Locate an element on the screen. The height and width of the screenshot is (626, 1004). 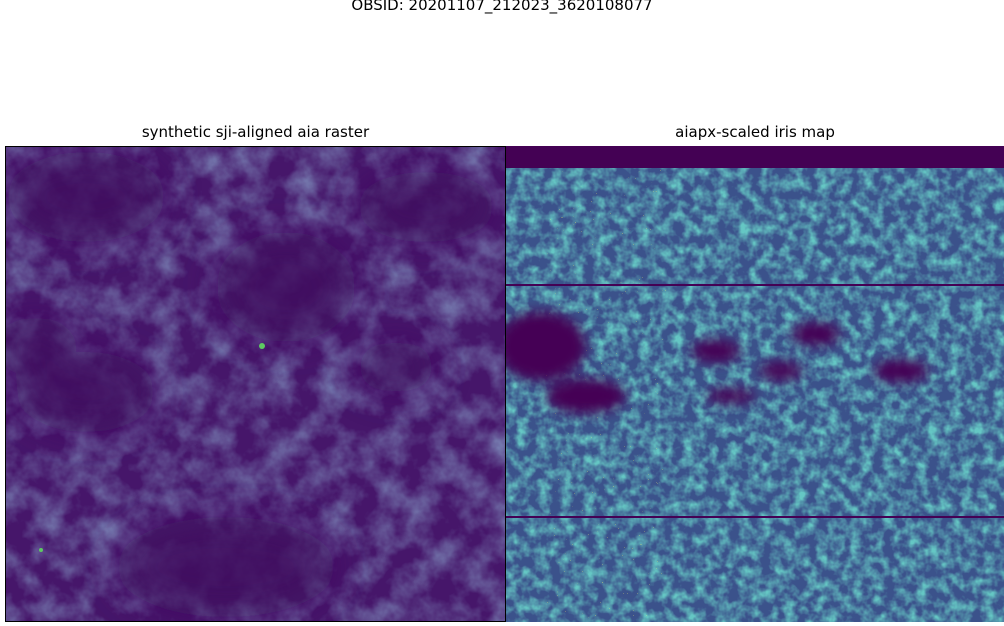
figure-suptitle: OBSID: 20201107_212023_3620108077 is located at coordinates (502, 7).